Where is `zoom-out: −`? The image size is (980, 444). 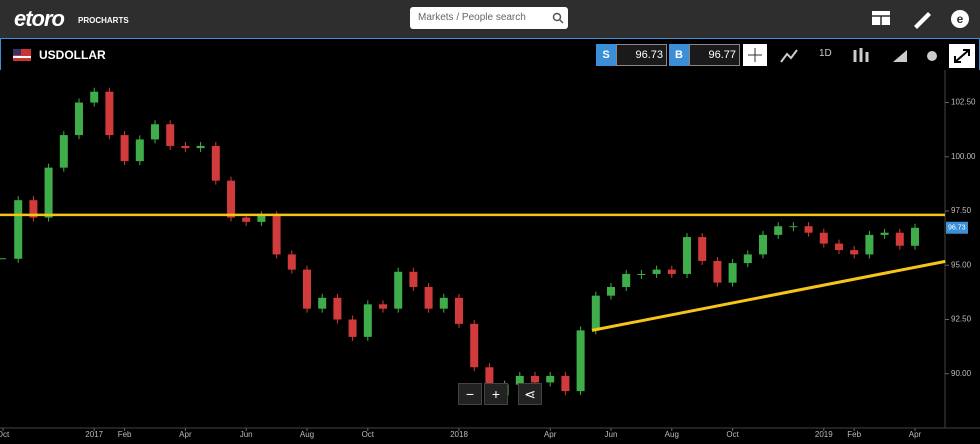 zoom-out: − is located at coordinates (470, 394).